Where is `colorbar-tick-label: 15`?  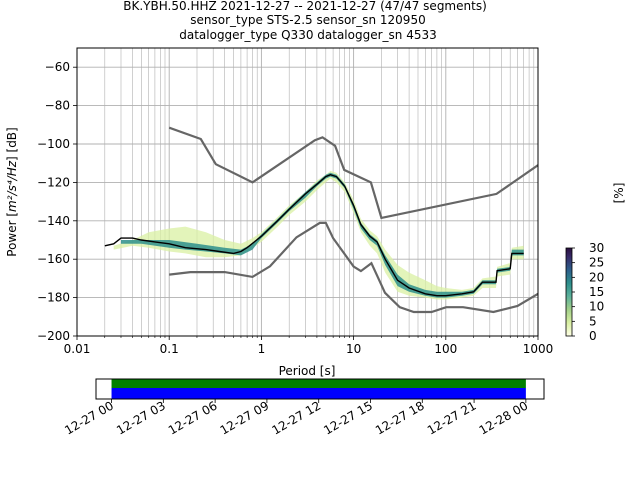 colorbar-tick-label: 15 is located at coordinates (596, 292).